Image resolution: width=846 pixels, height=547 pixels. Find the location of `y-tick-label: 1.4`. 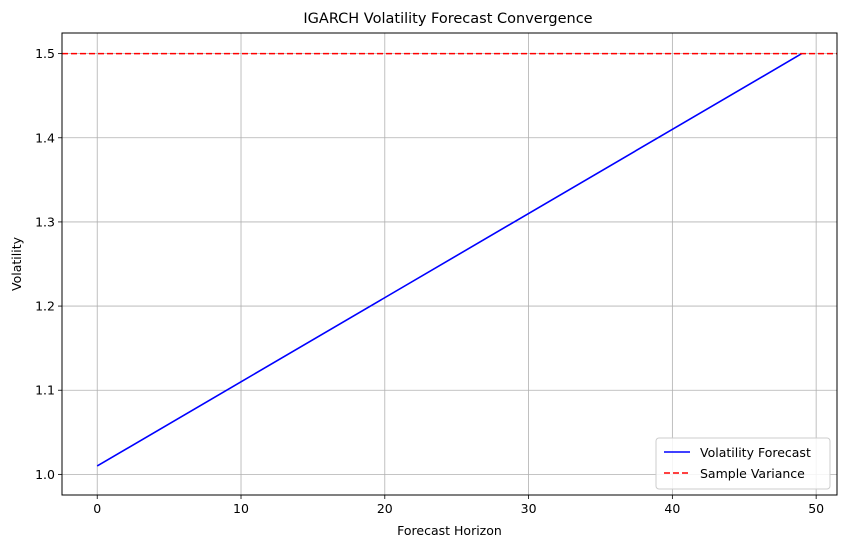

y-tick-label: 1.4 is located at coordinates (45, 137).